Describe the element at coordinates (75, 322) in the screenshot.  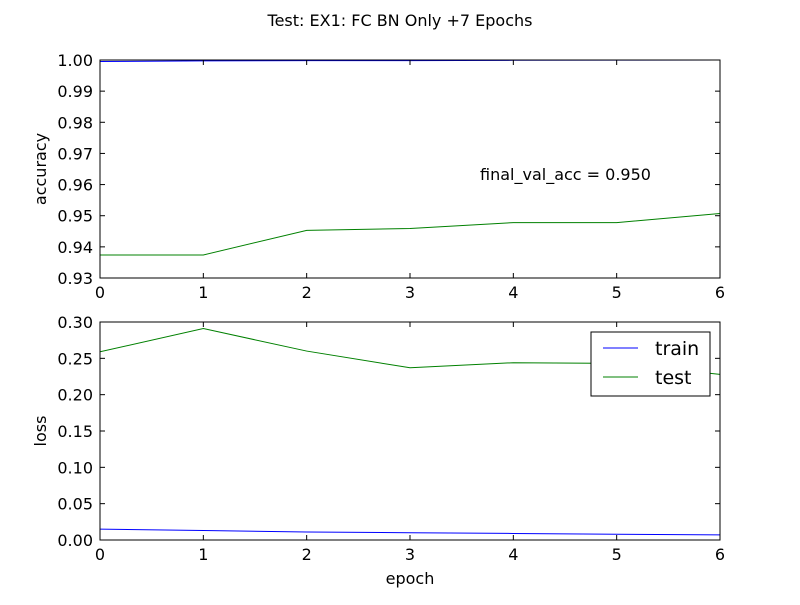
I see `y-tick-label: 0.30` at that location.